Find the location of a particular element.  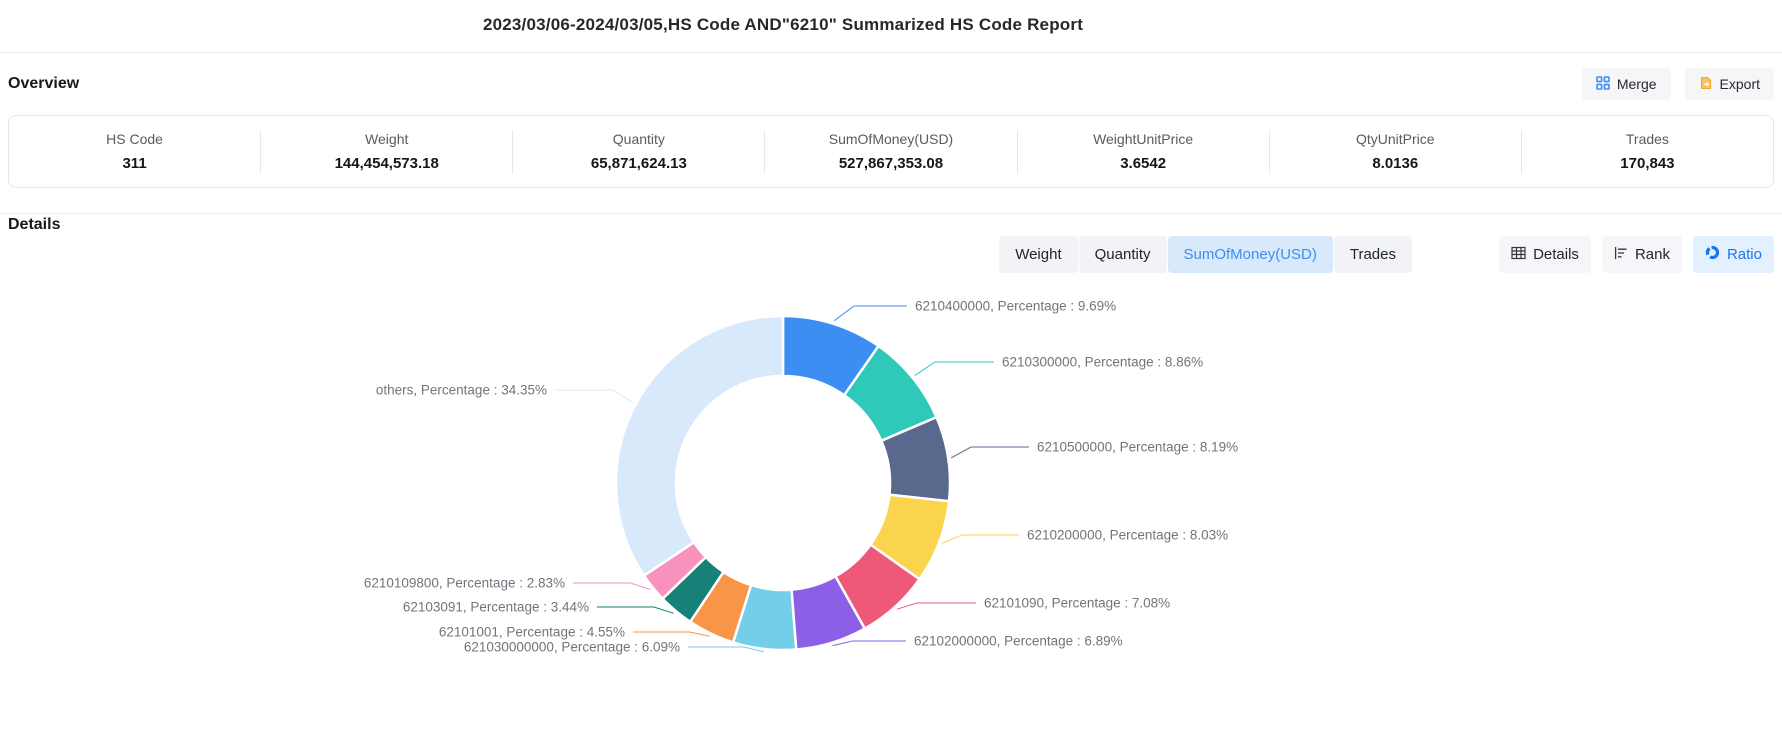

stat-value: 144,454,573.18 is located at coordinates (386, 163).